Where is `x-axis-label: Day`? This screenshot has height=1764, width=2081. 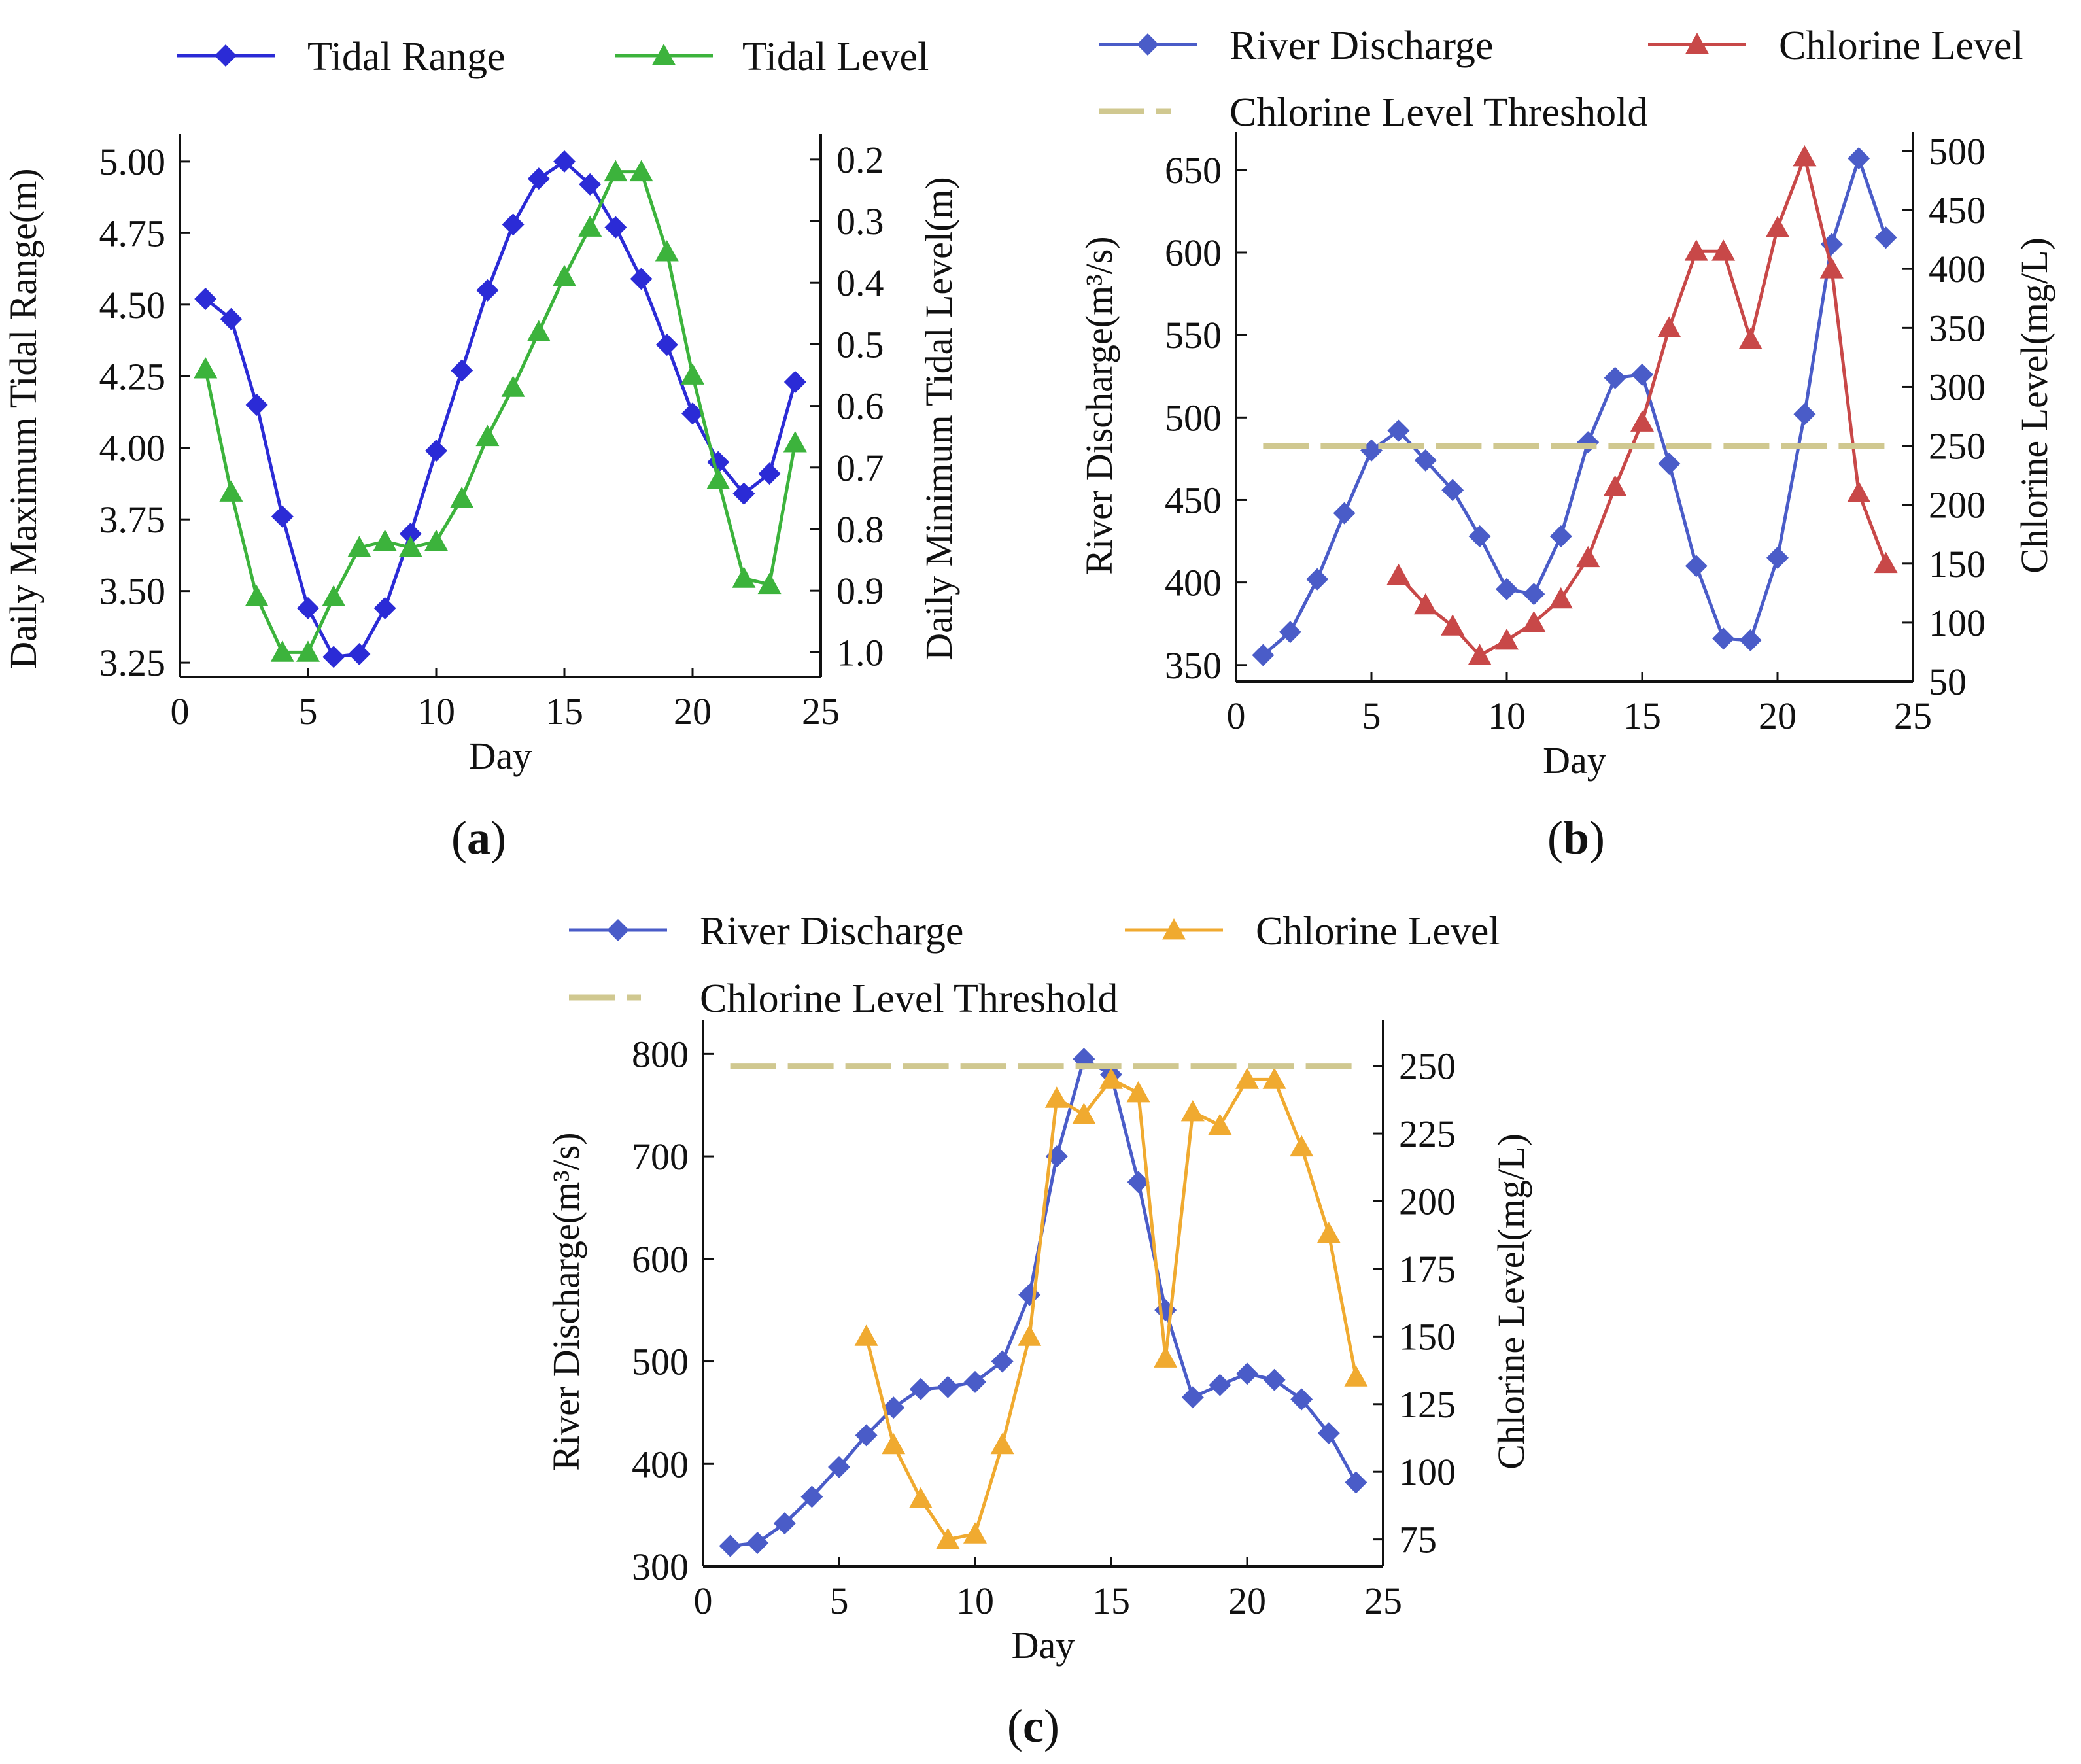 x-axis-label: Day is located at coordinates (1574, 761).